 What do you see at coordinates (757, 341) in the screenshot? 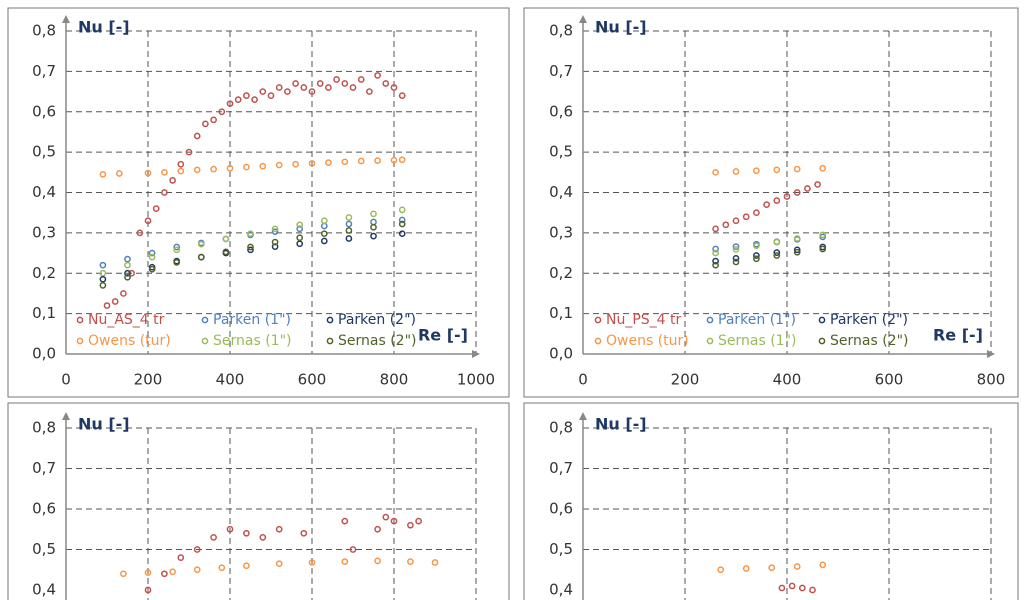
I see `legend-label: Sernas (1")` at bounding box center [757, 341].